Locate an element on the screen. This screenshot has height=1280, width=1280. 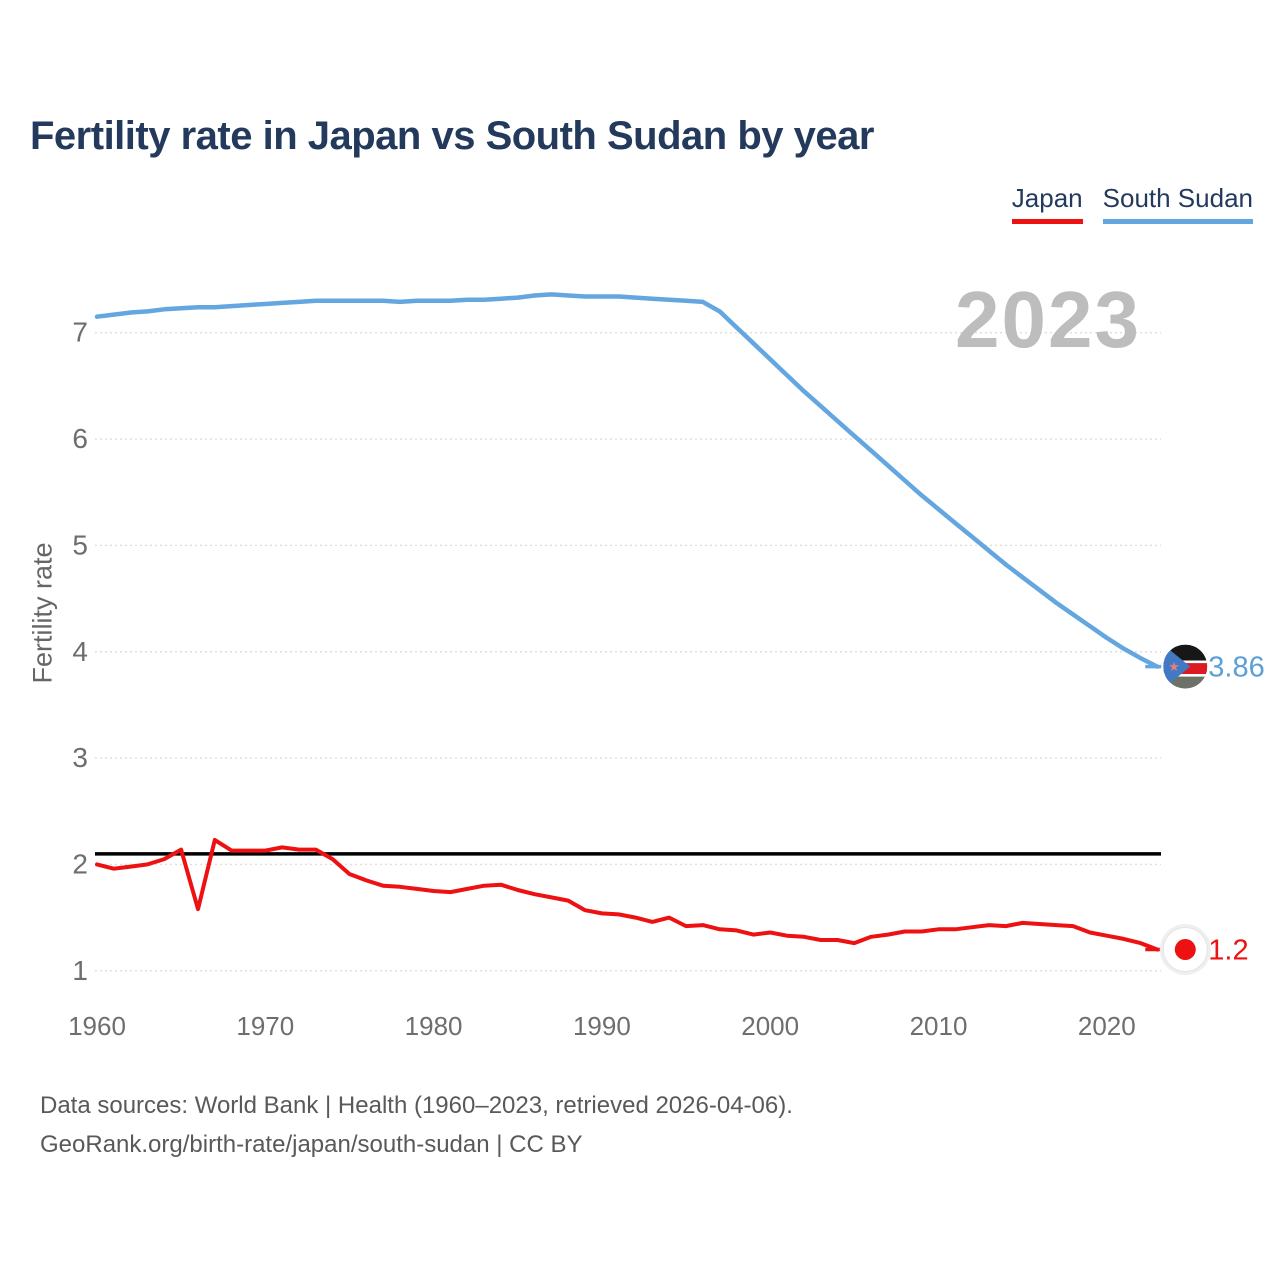
y-tick-label: 7 is located at coordinates (80, 332).